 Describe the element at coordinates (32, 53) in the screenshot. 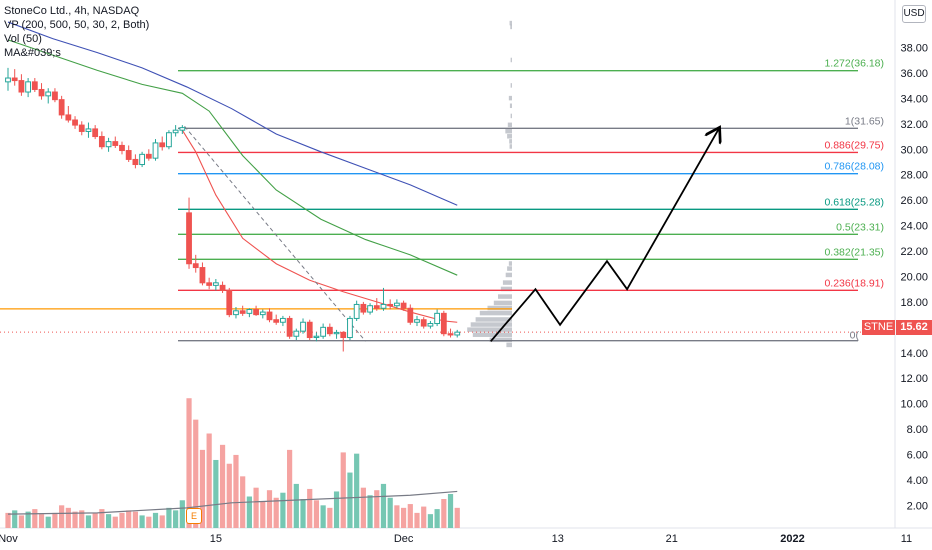

I see `legend-moving-averages: MA&#039;s` at that location.